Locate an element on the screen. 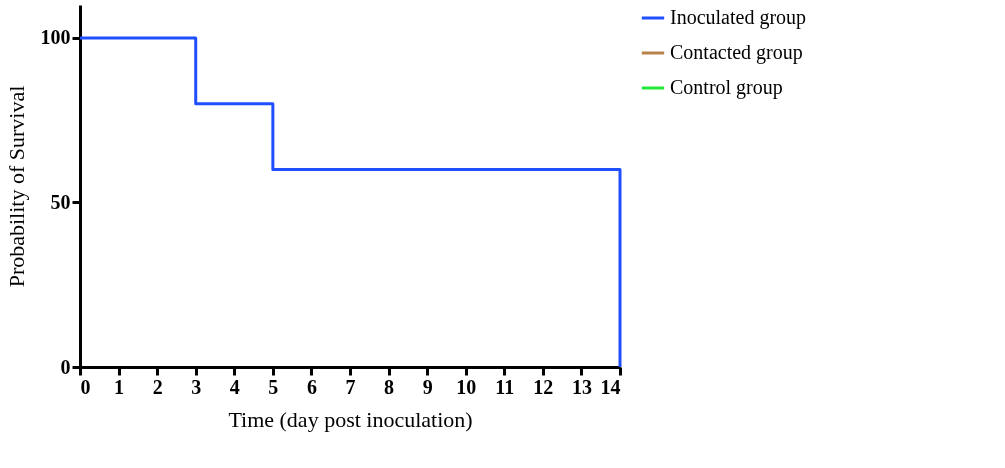  x-tick-label: 1 is located at coordinates (119, 386).